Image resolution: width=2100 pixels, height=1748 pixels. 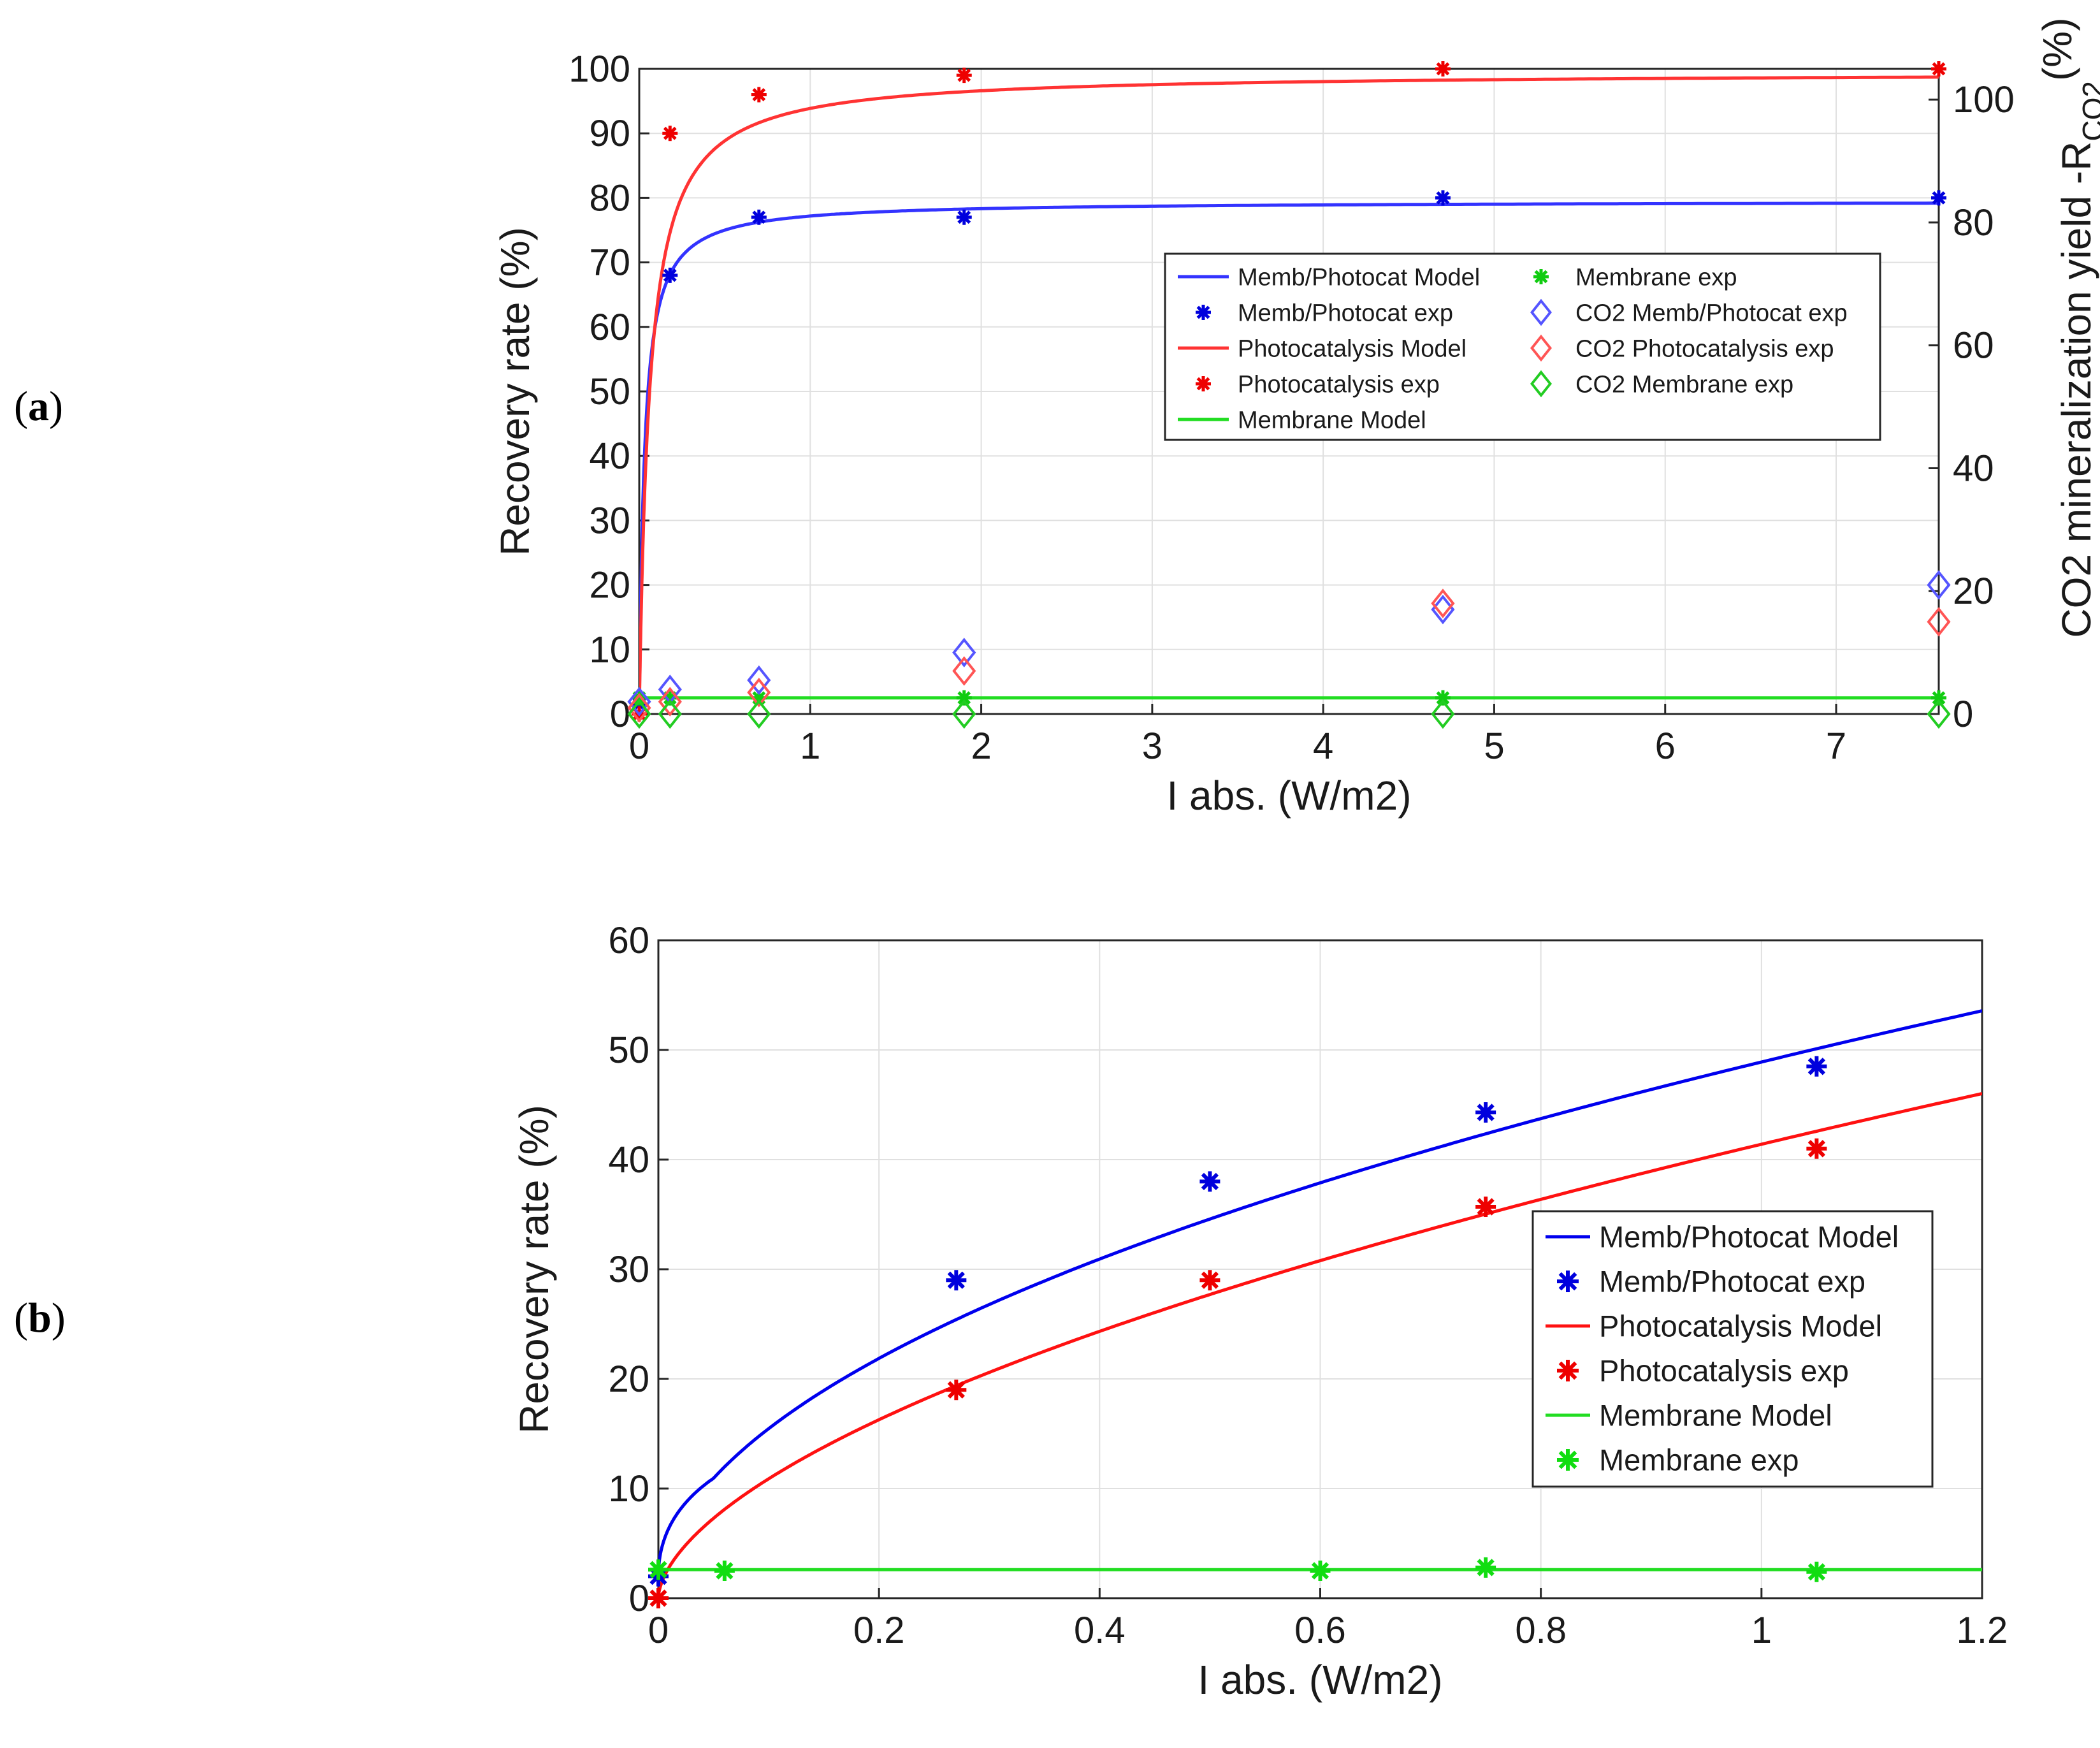 I want to click on x-tick-label: 7, so click(x=1836, y=746).